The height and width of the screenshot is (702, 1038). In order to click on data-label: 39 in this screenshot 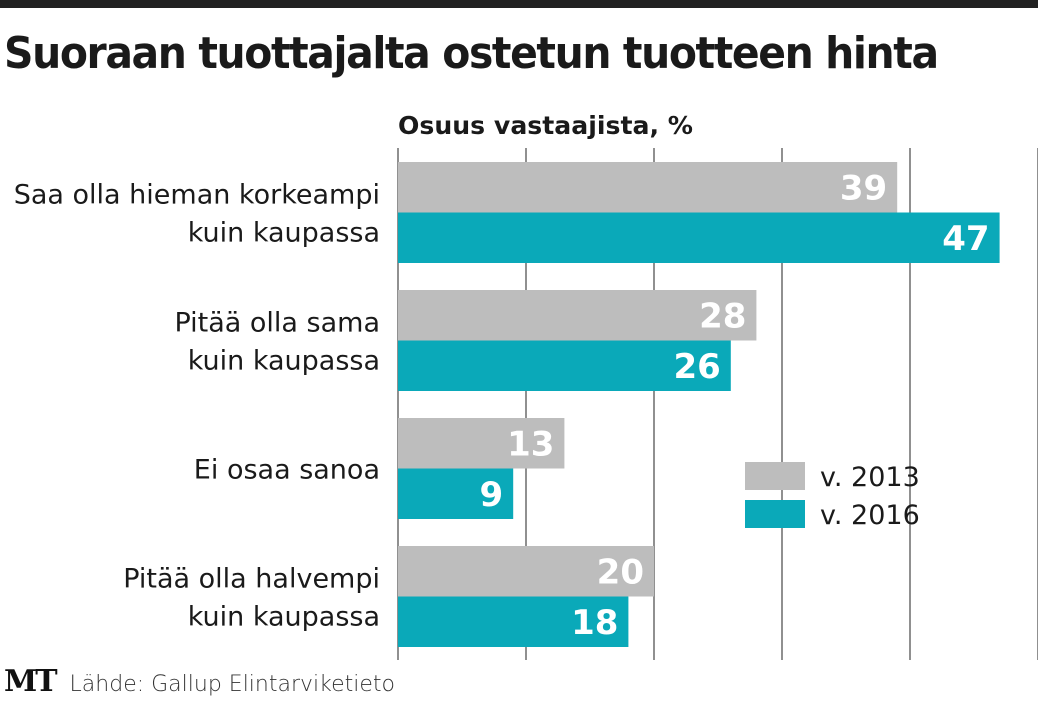, I will do `click(863, 188)`.